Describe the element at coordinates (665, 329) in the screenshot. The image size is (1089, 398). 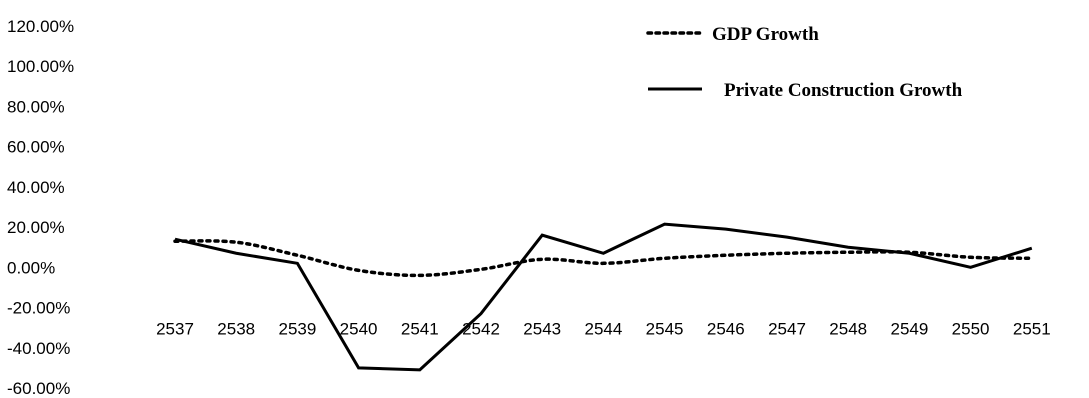
I see `x-tick-label: 2545` at that location.